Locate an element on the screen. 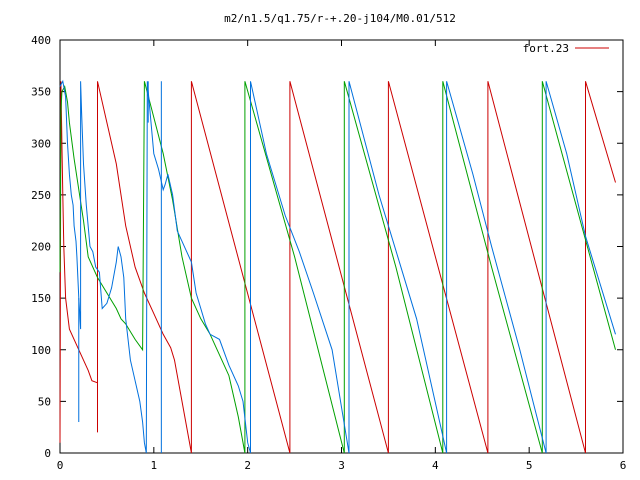 This screenshot has height=480, width=640. legend-label: fort.23 is located at coordinates (546, 48).